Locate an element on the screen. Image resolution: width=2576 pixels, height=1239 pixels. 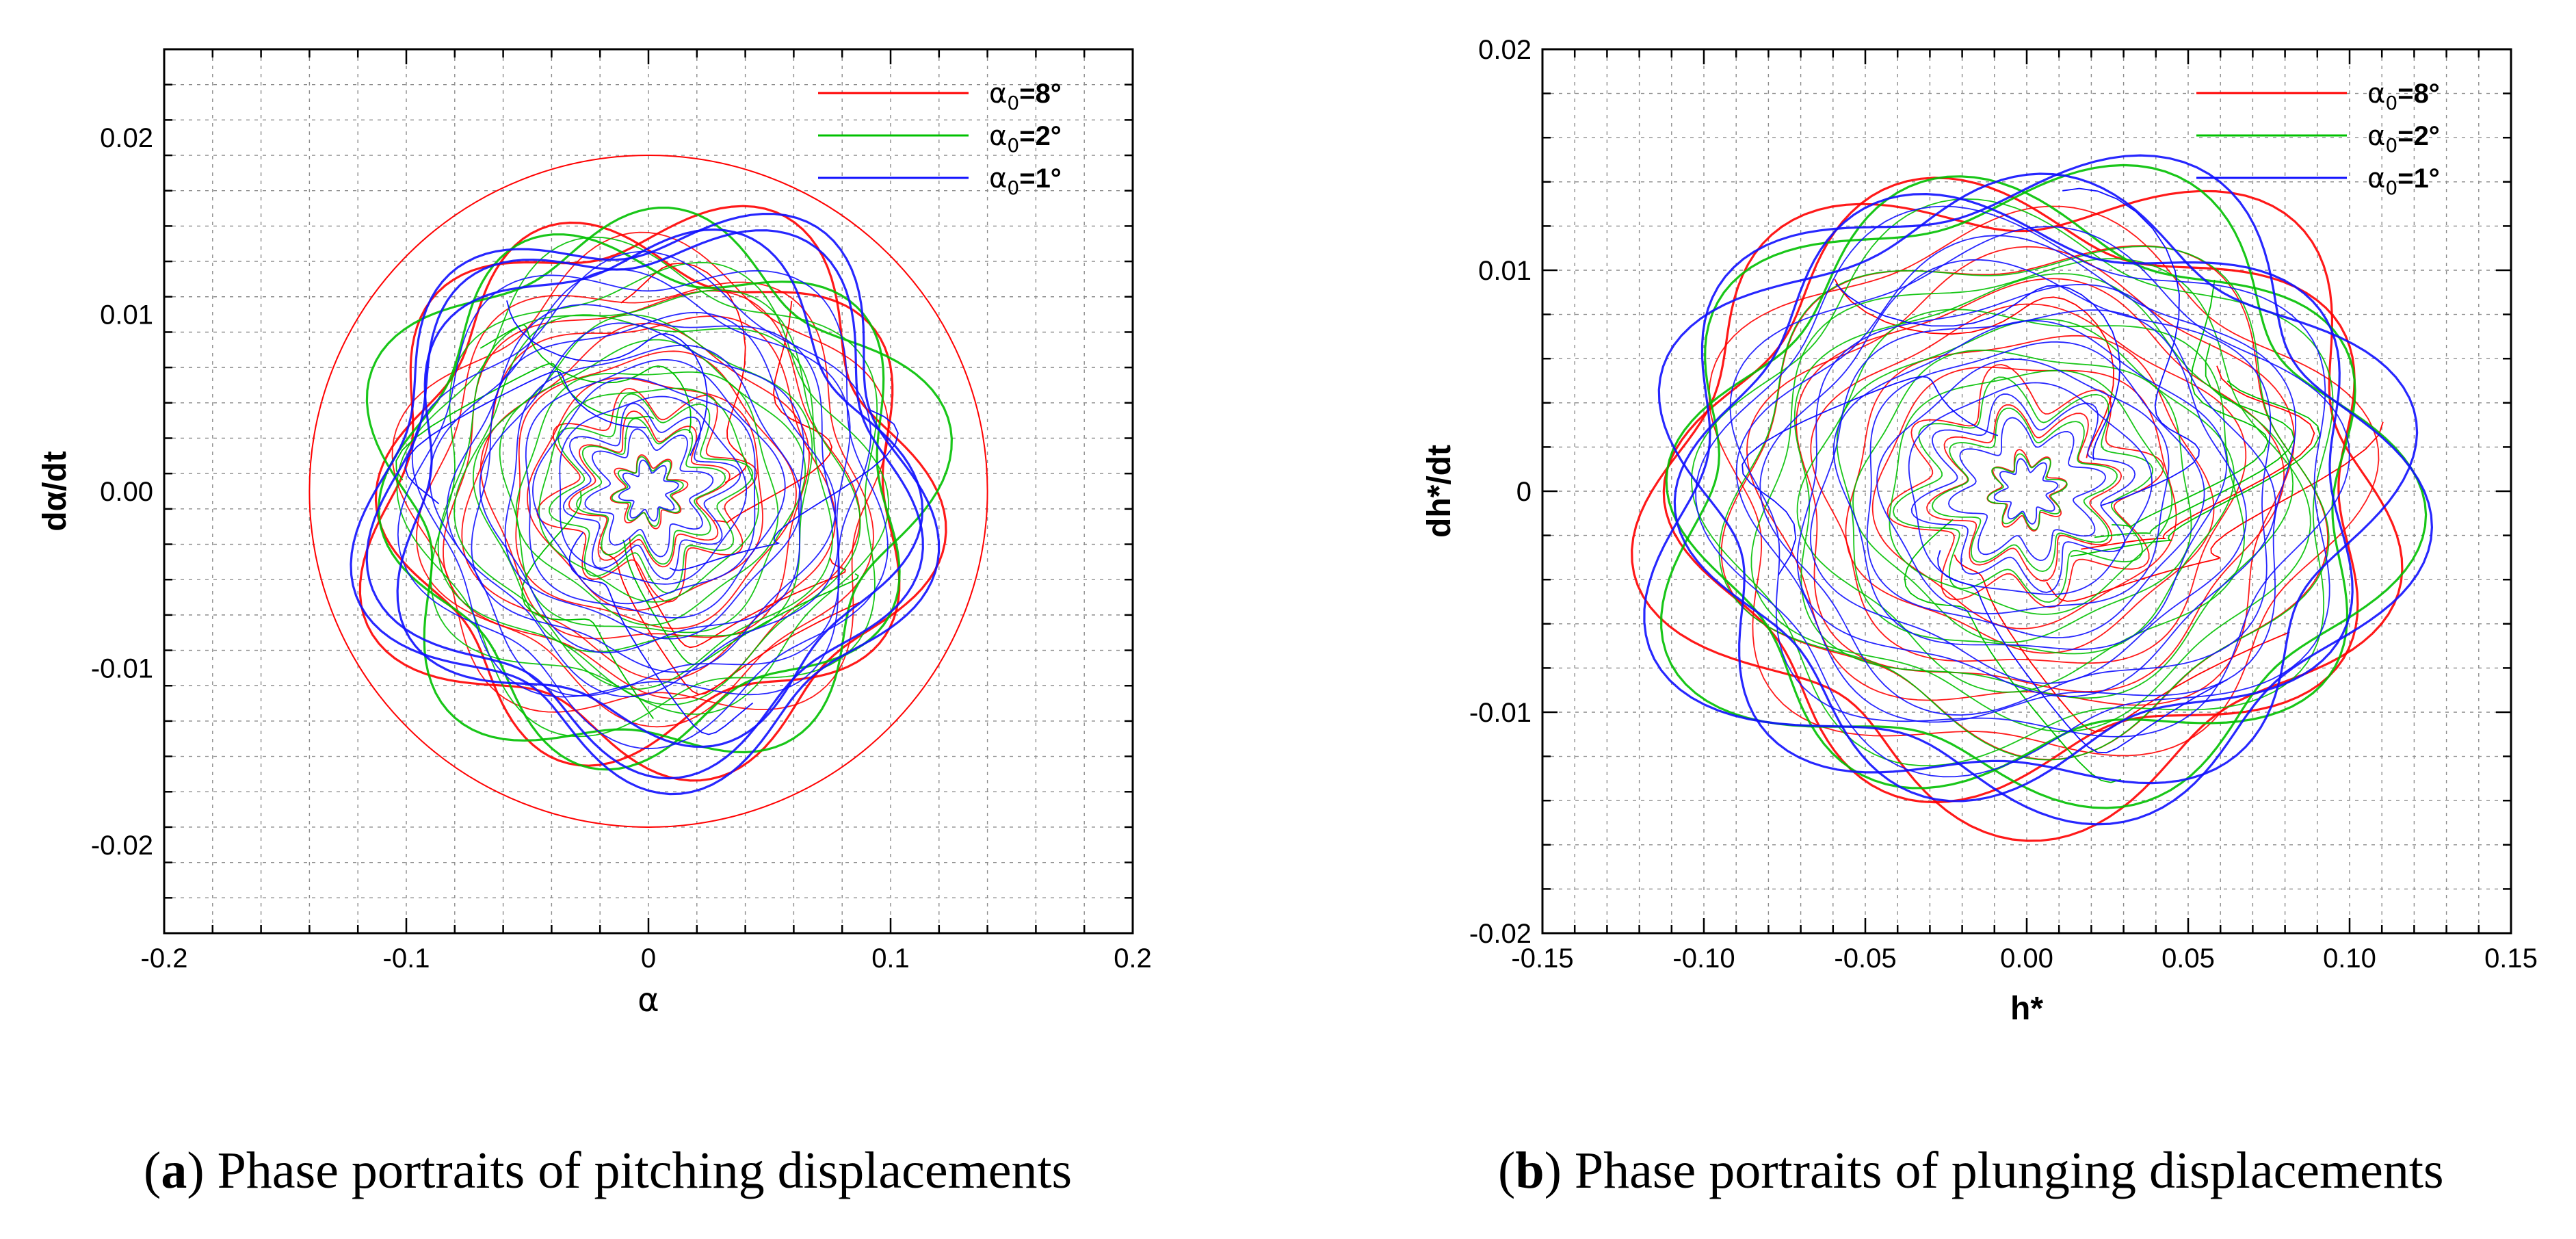
panel-a-curves is located at coordinates (648, 491).